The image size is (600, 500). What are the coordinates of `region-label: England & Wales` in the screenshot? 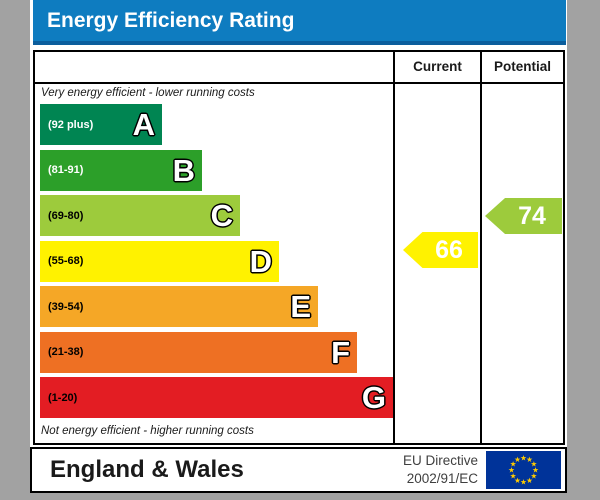 It's located at (147, 469).